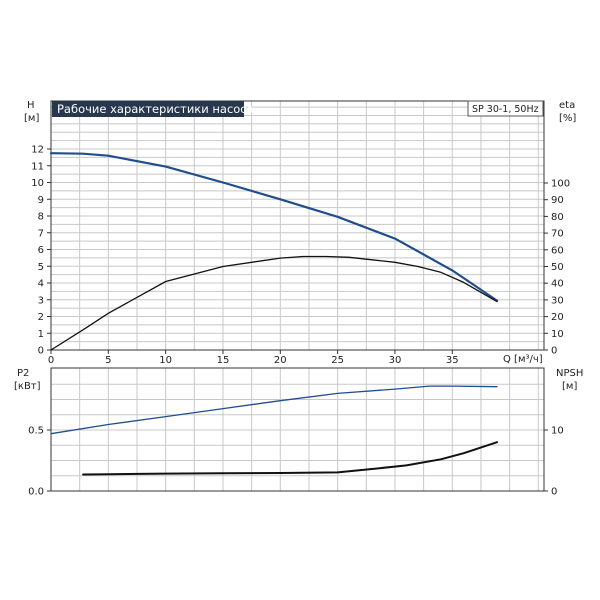 The image size is (600, 600). I want to click on y-left-tick-label: 7, so click(41, 233).